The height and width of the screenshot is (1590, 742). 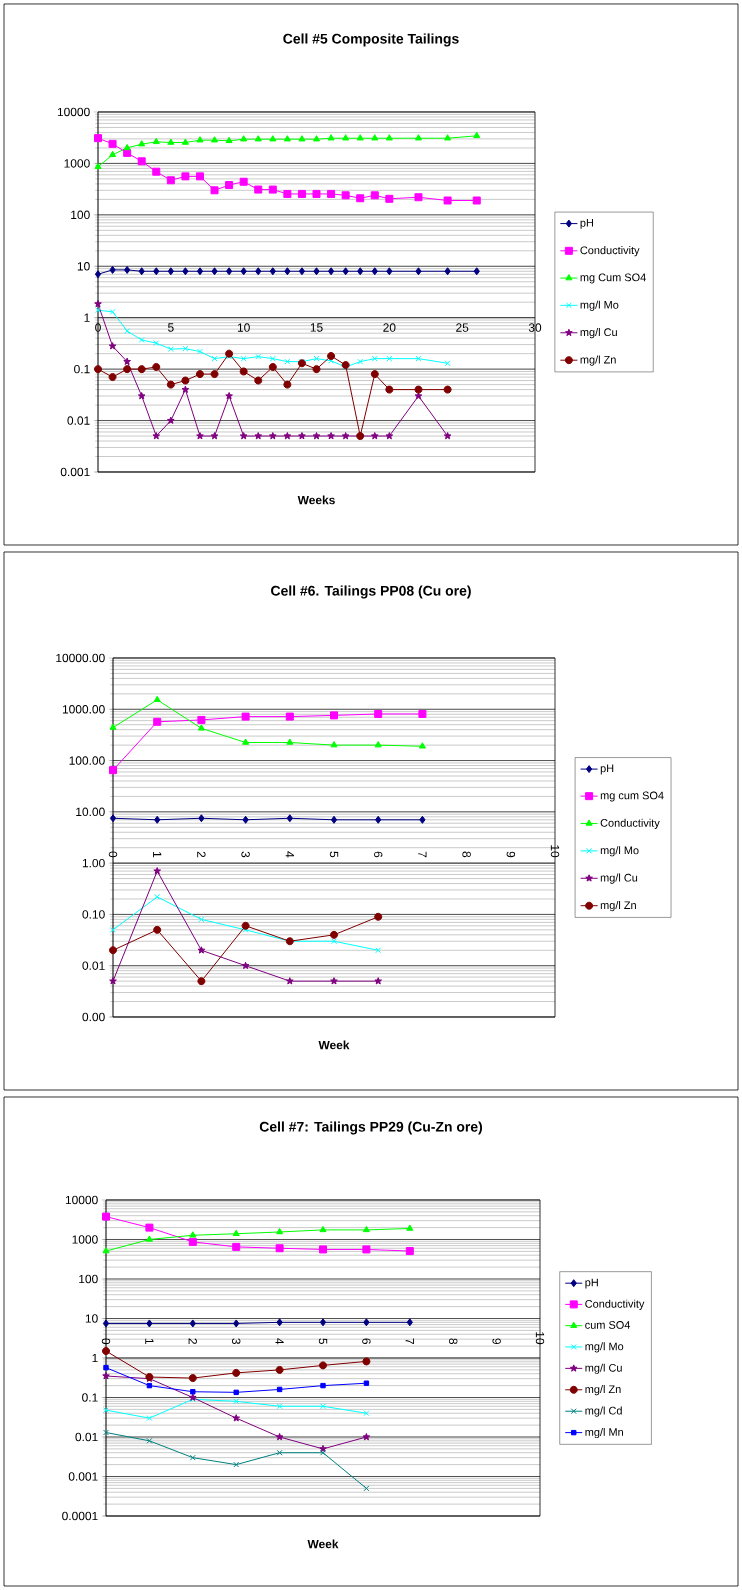 I want to click on legend-label: mg cum SO4, so click(x=632, y=796).